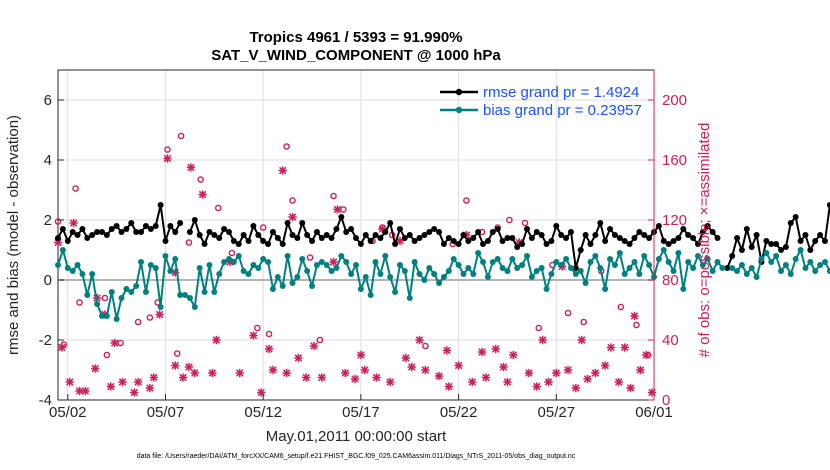 This screenshot has height=470, width=830. I want to click on x-tick-label: 05/02, so click(68, 412).